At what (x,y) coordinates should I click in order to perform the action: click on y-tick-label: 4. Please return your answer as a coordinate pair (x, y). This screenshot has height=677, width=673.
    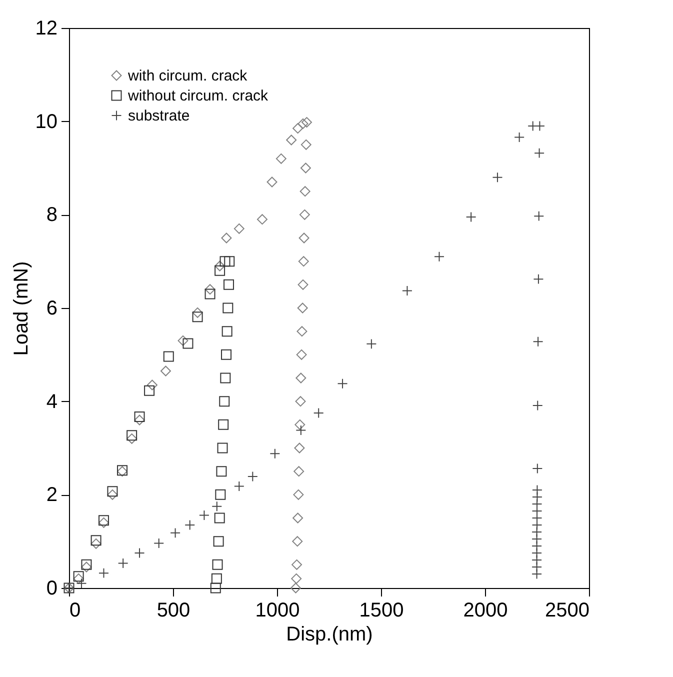
    Looking at the image, I should click on (52, 401).